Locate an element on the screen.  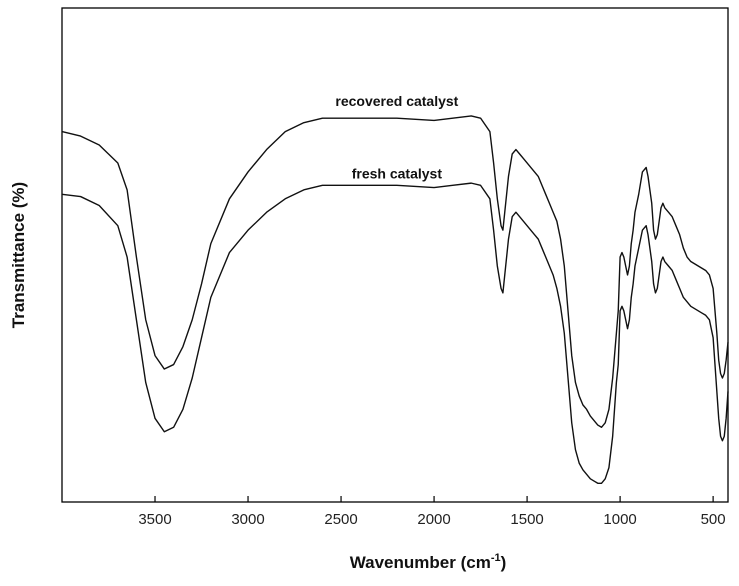
x-tick-label-500: 500 is located at coordinates (713, 519).